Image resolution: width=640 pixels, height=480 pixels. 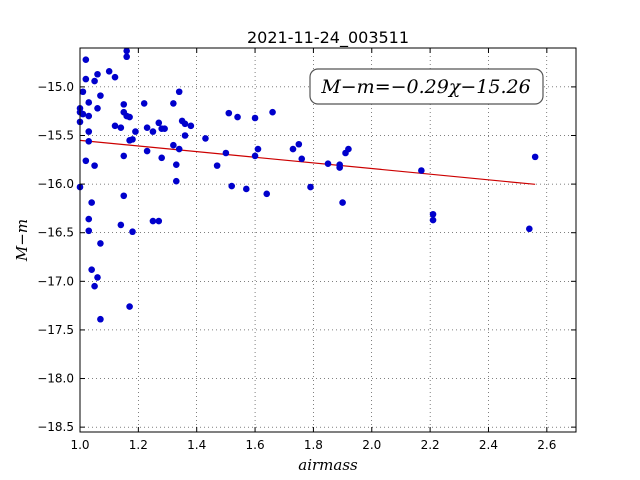 What do you see at coordinates (55, 87) in the screenshot?
I see `y-tick-label: −15.0` at bounding box center [55, 87].